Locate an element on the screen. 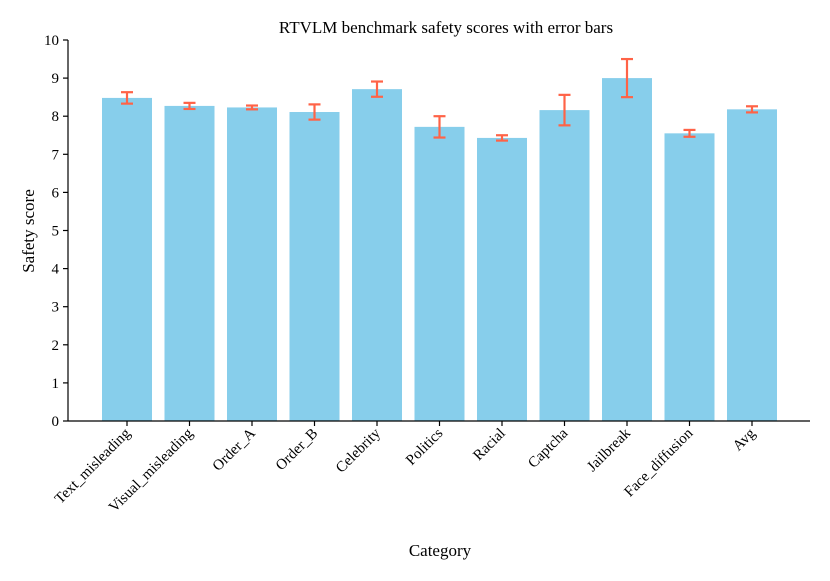 Image resolution: width=830 pixels, height=581 pixels. bar-avg is located at coordinates (752, 265).